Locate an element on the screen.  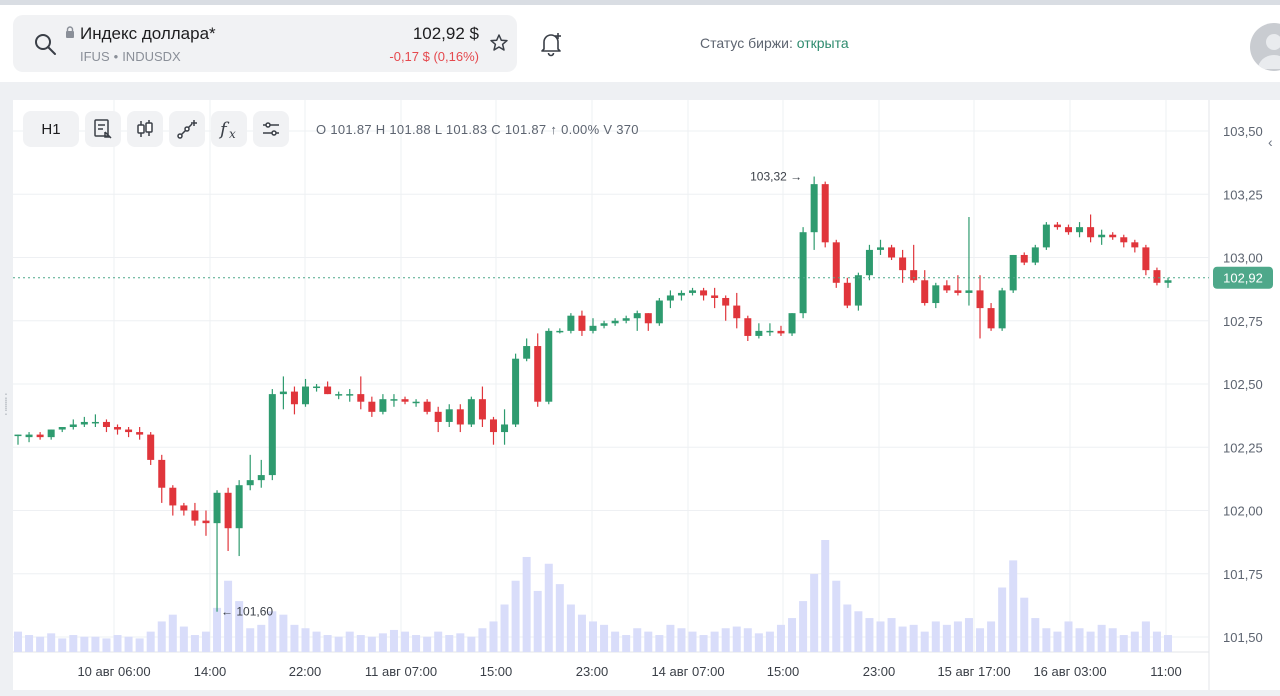
drawing-tools-button is located at coordinates (187, 129).